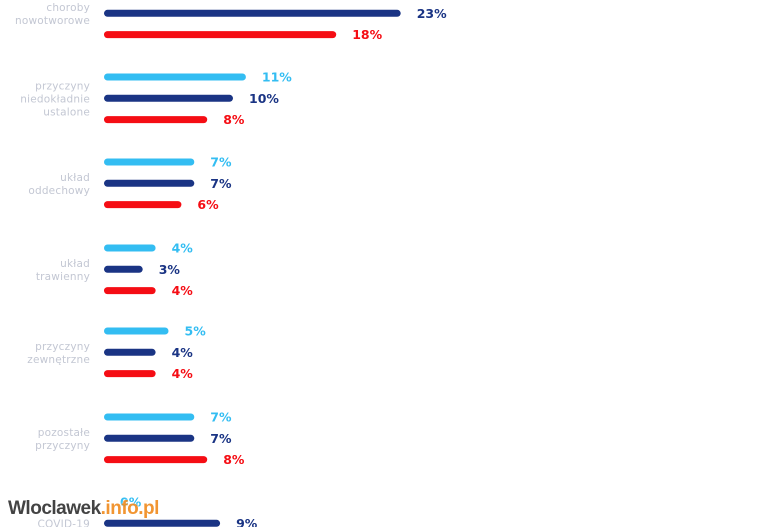 This screenshot has width=764, height=527. I want to click on site-watermark: Wloclawek.info.pl, so click(83, 509).